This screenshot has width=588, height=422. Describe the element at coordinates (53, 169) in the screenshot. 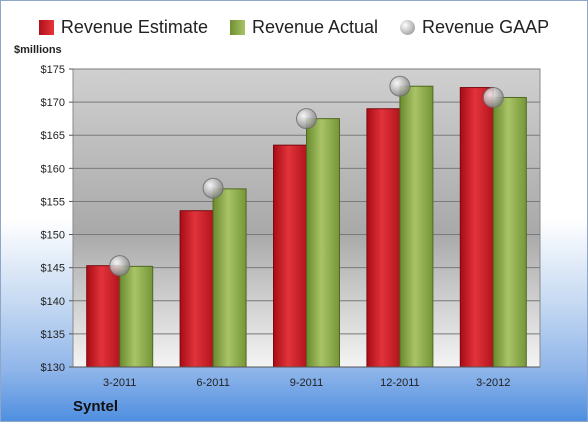

I see `y-tick-label: $160` at that location.